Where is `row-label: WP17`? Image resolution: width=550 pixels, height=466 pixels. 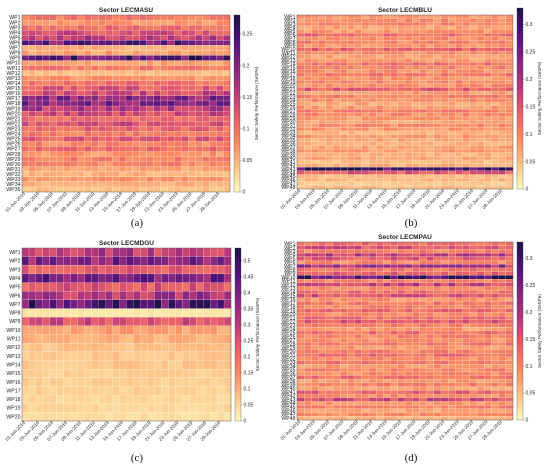
row-label: WP17 is located at coordinates (288, 304).